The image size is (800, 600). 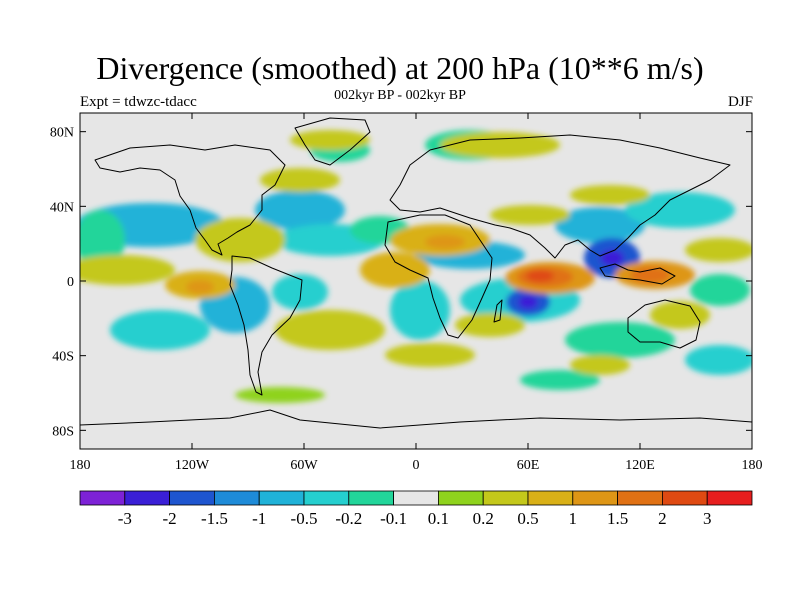 I want to click on greenland-coastline, so click(x=332, y=141).